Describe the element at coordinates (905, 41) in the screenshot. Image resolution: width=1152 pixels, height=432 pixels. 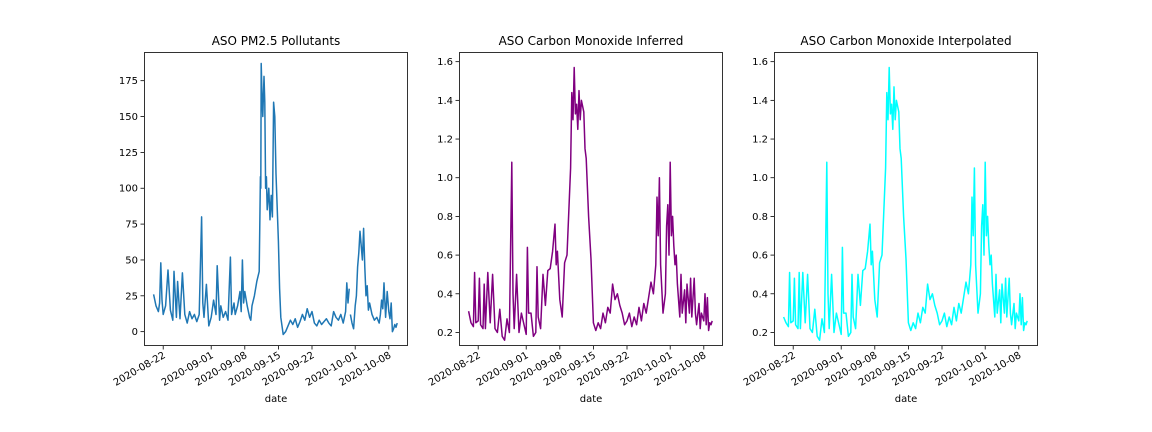
I see `chart-title: ASO Carbon Monoxide Interpolated` at that location.